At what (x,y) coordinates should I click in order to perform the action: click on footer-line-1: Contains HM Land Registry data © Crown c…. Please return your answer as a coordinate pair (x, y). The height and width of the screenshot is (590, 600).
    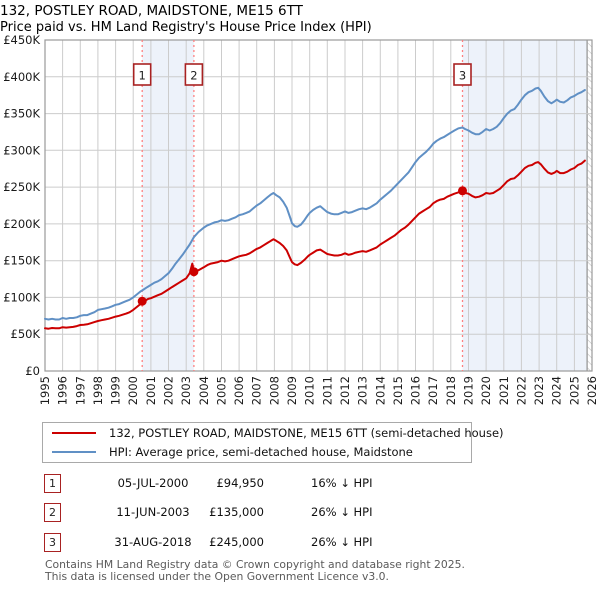
    Looking at the image, I should click on (255, 564).